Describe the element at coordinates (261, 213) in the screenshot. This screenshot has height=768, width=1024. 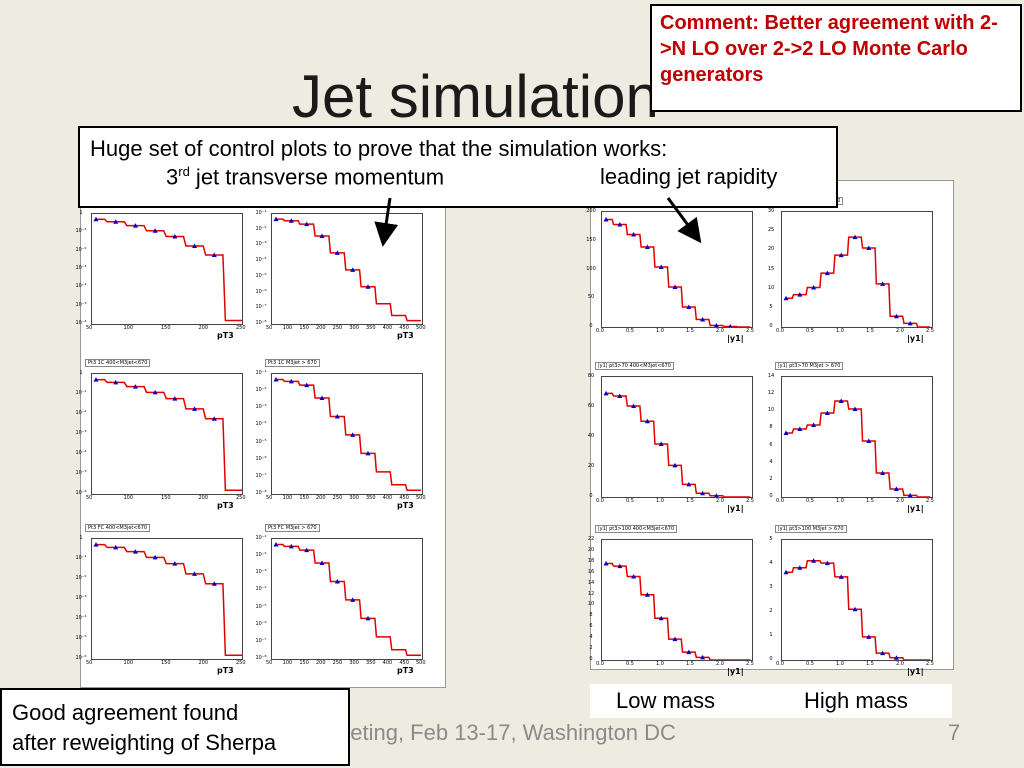
I see `y-tick-label: 10⁻¹` at that location.